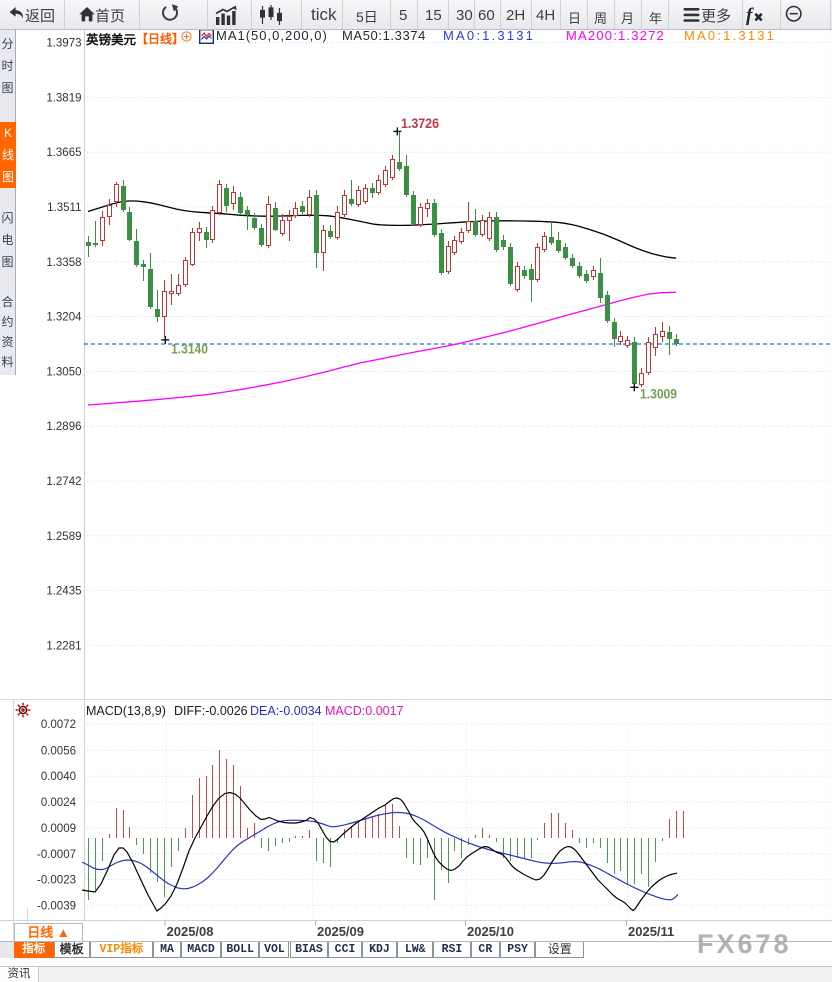  Describe the element at coordinates (63, 98) in the screenshot. I see `svg-text: 1.3819` at that location.